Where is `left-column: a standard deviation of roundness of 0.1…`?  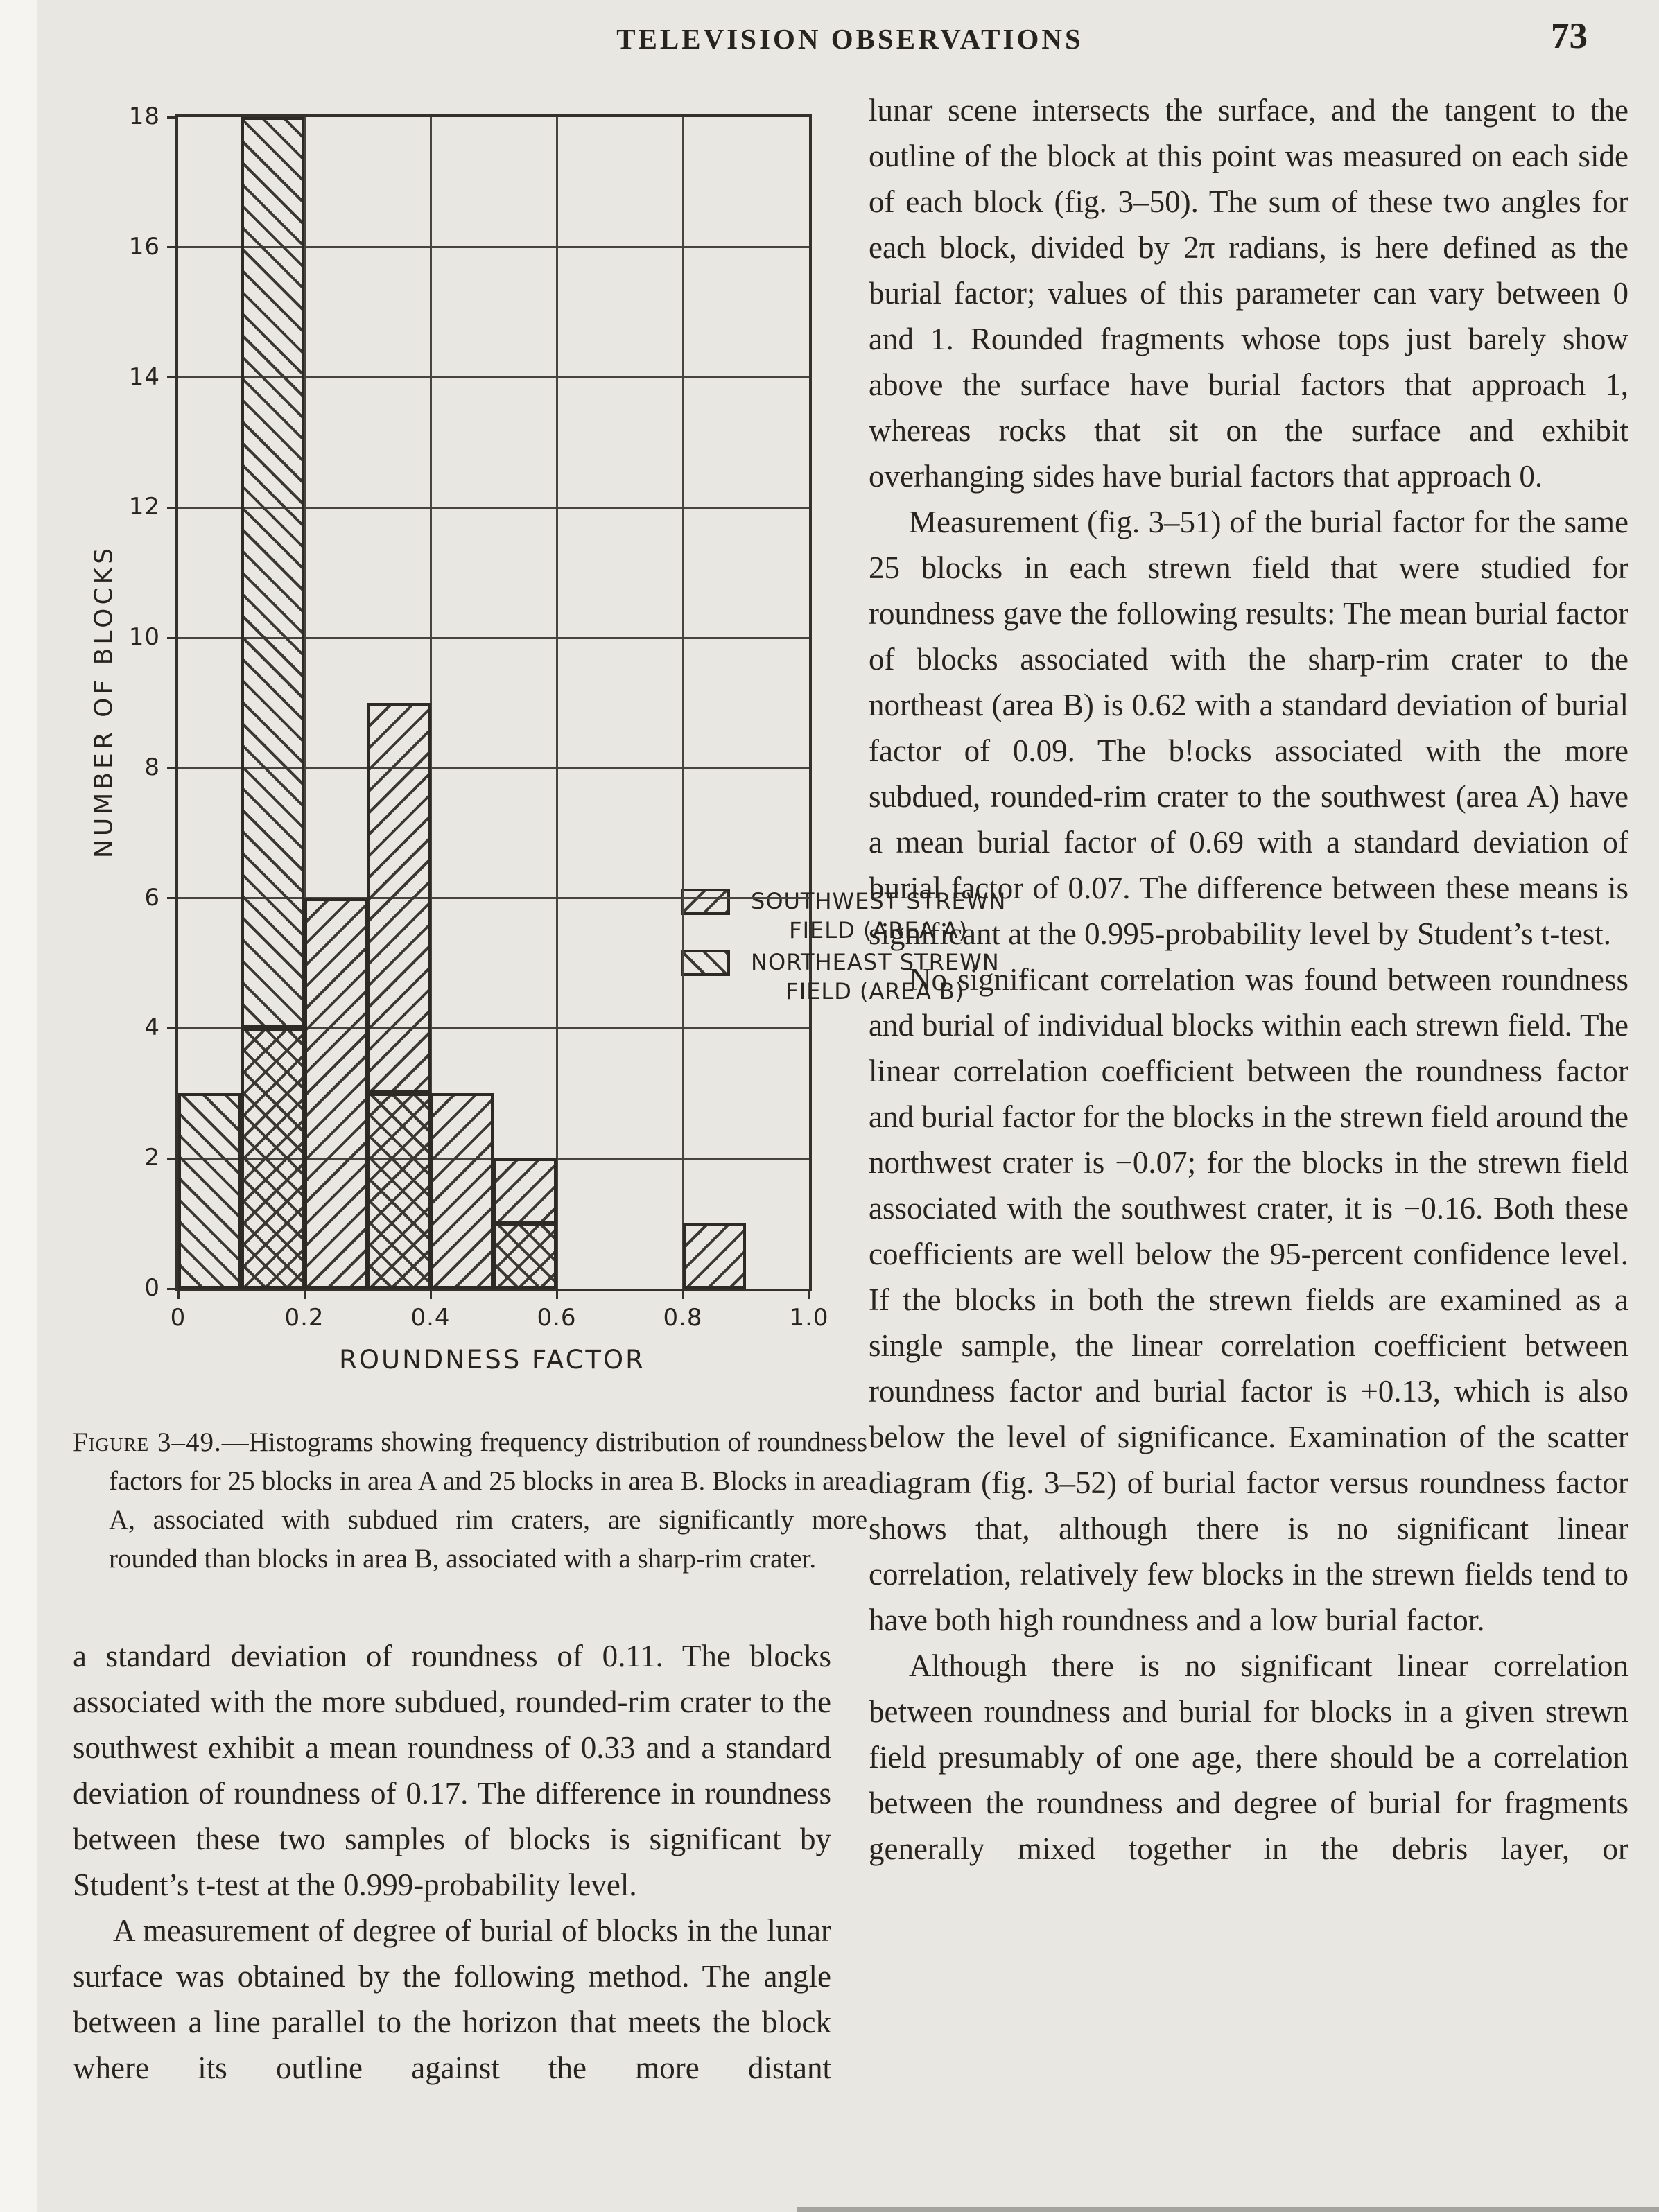
left-column: a standard deviation of roundness of 0.1… is located at coordinates (452, 1862).